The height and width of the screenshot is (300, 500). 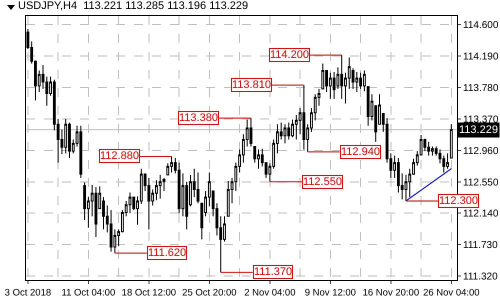 I want to click on x-tick-label: 18 Oct 12:00, so click(x=149, y=292).